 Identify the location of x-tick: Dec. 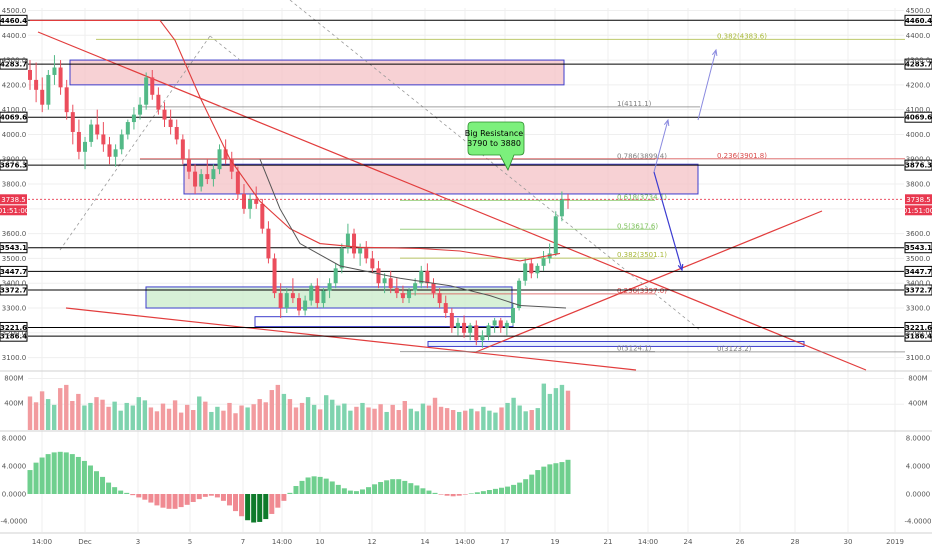
(85, 542).